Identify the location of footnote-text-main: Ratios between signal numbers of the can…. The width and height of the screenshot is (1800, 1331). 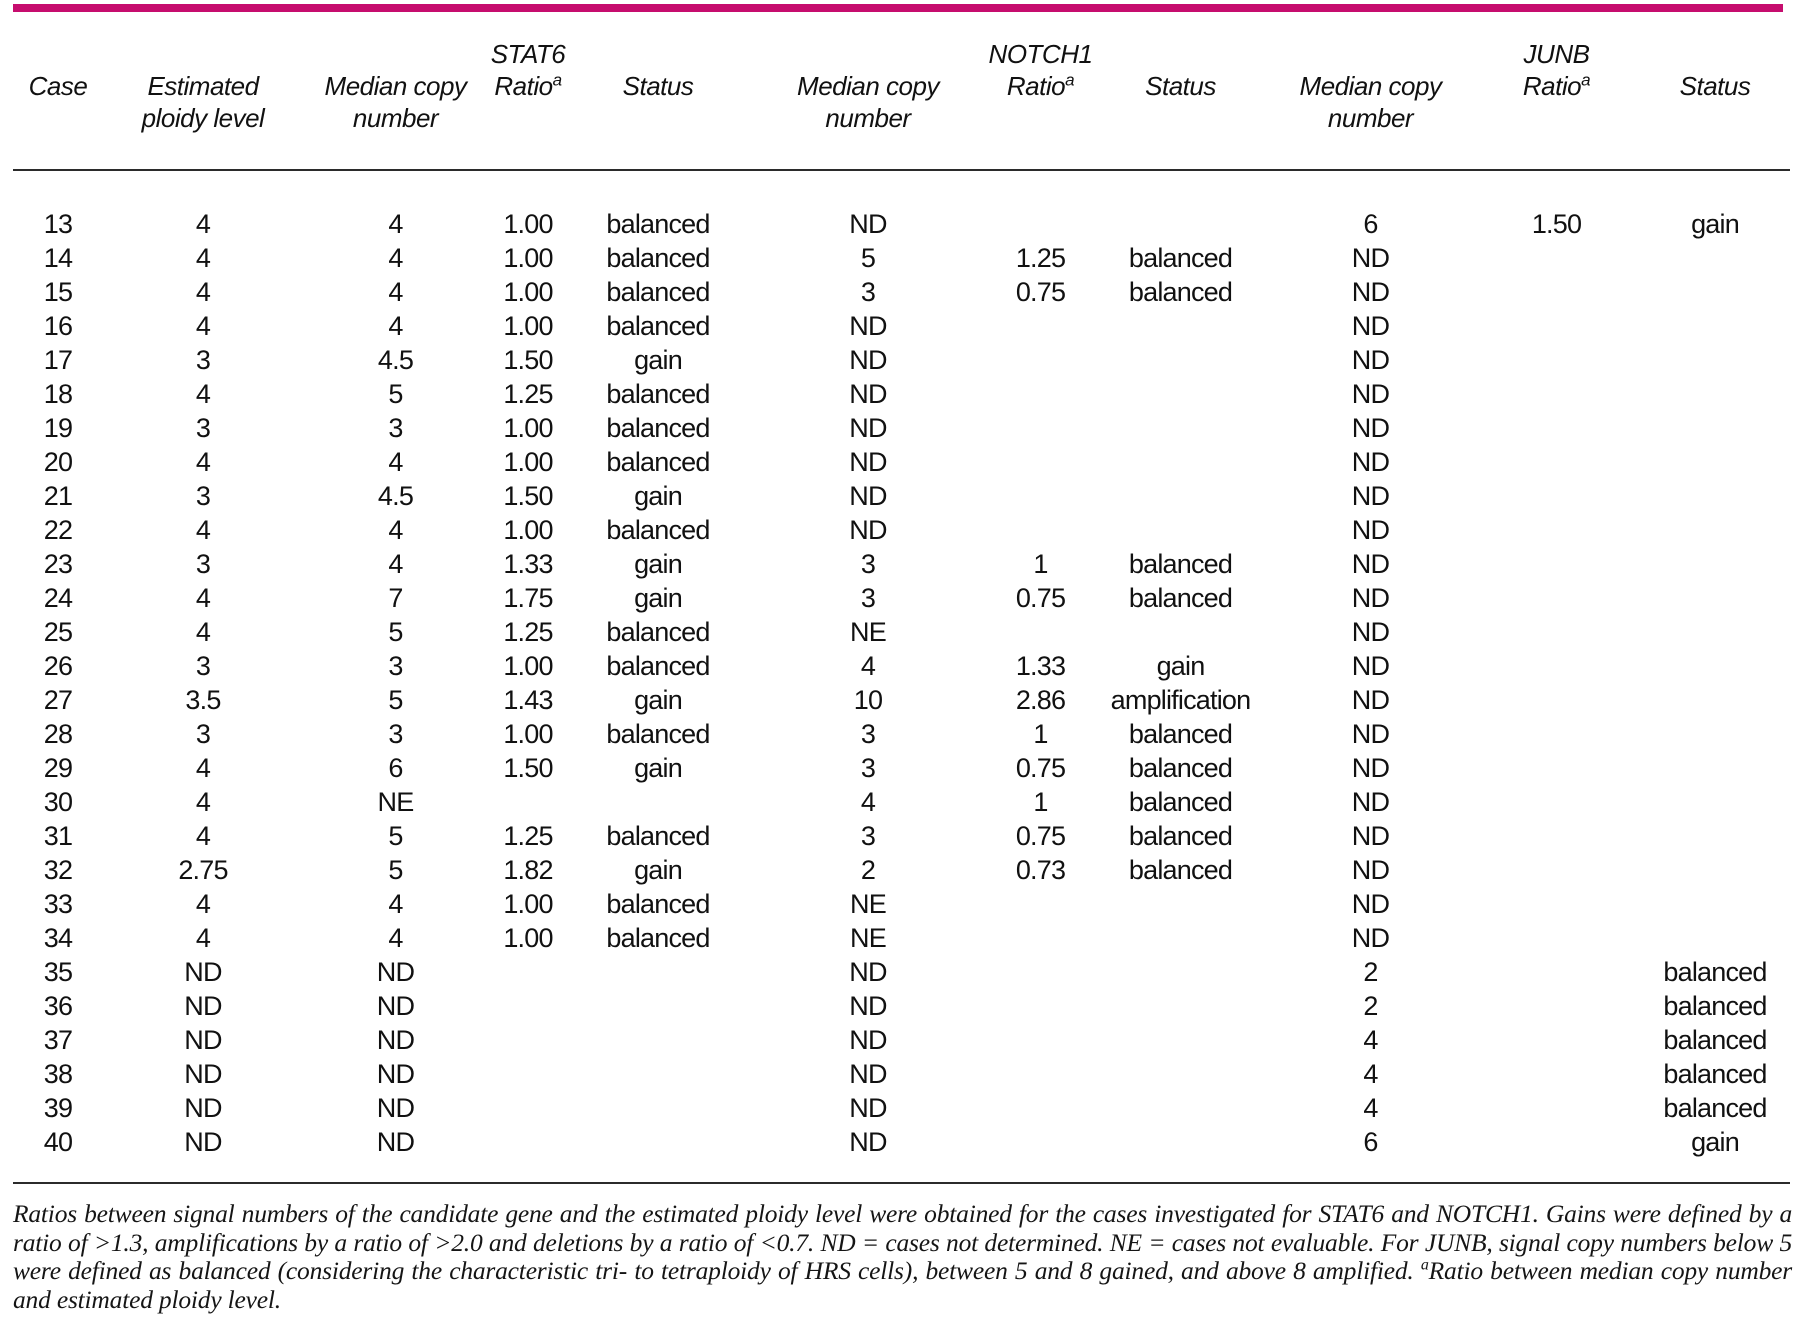
(902, 1242).